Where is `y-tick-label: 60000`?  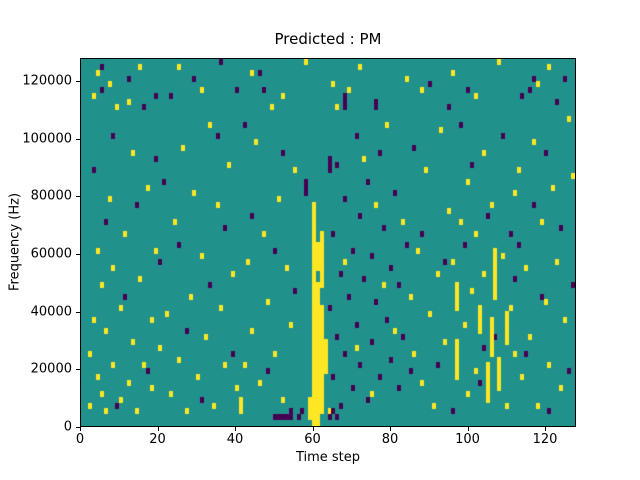
y-tick-label: 60000 is located at coordinates (51, 254).